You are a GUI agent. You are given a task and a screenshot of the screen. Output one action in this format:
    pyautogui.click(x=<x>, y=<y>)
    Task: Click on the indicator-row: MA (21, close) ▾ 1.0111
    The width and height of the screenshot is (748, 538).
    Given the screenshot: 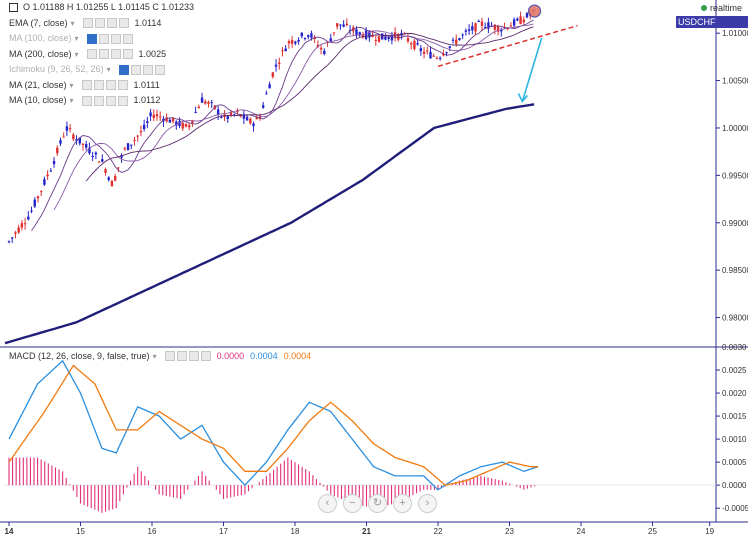 What is the action you would take?
    pyautogui.click(x=97, y=86)
    